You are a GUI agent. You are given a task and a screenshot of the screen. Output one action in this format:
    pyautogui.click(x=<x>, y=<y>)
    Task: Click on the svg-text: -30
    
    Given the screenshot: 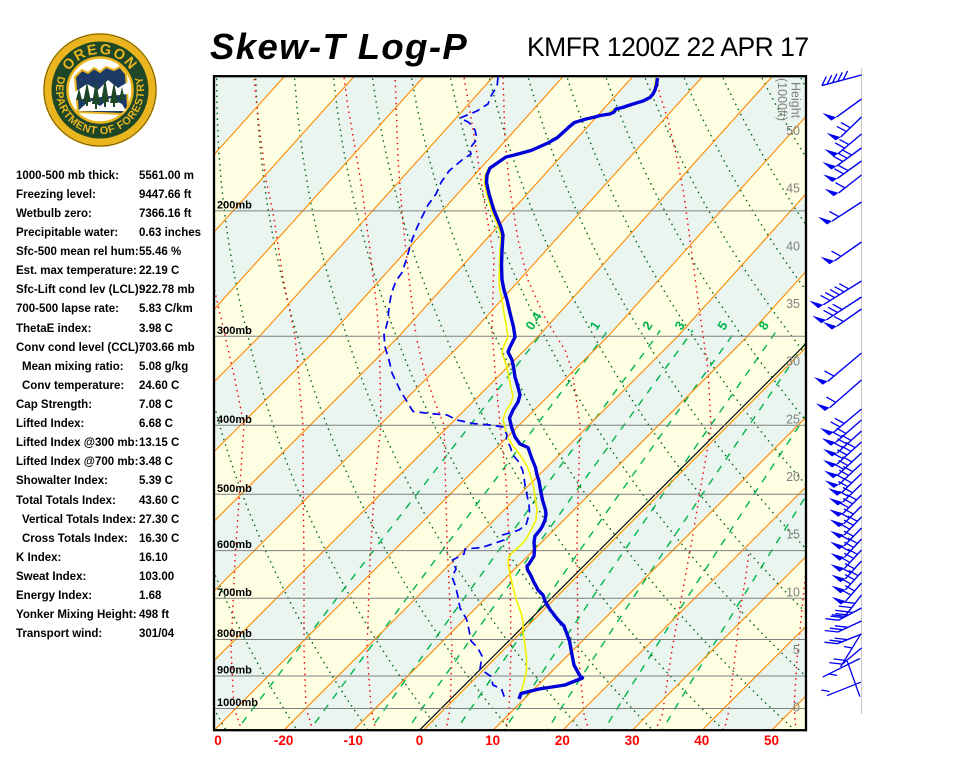 What is the action you would take?
    pyautogui.click(x=212, y=740)
    